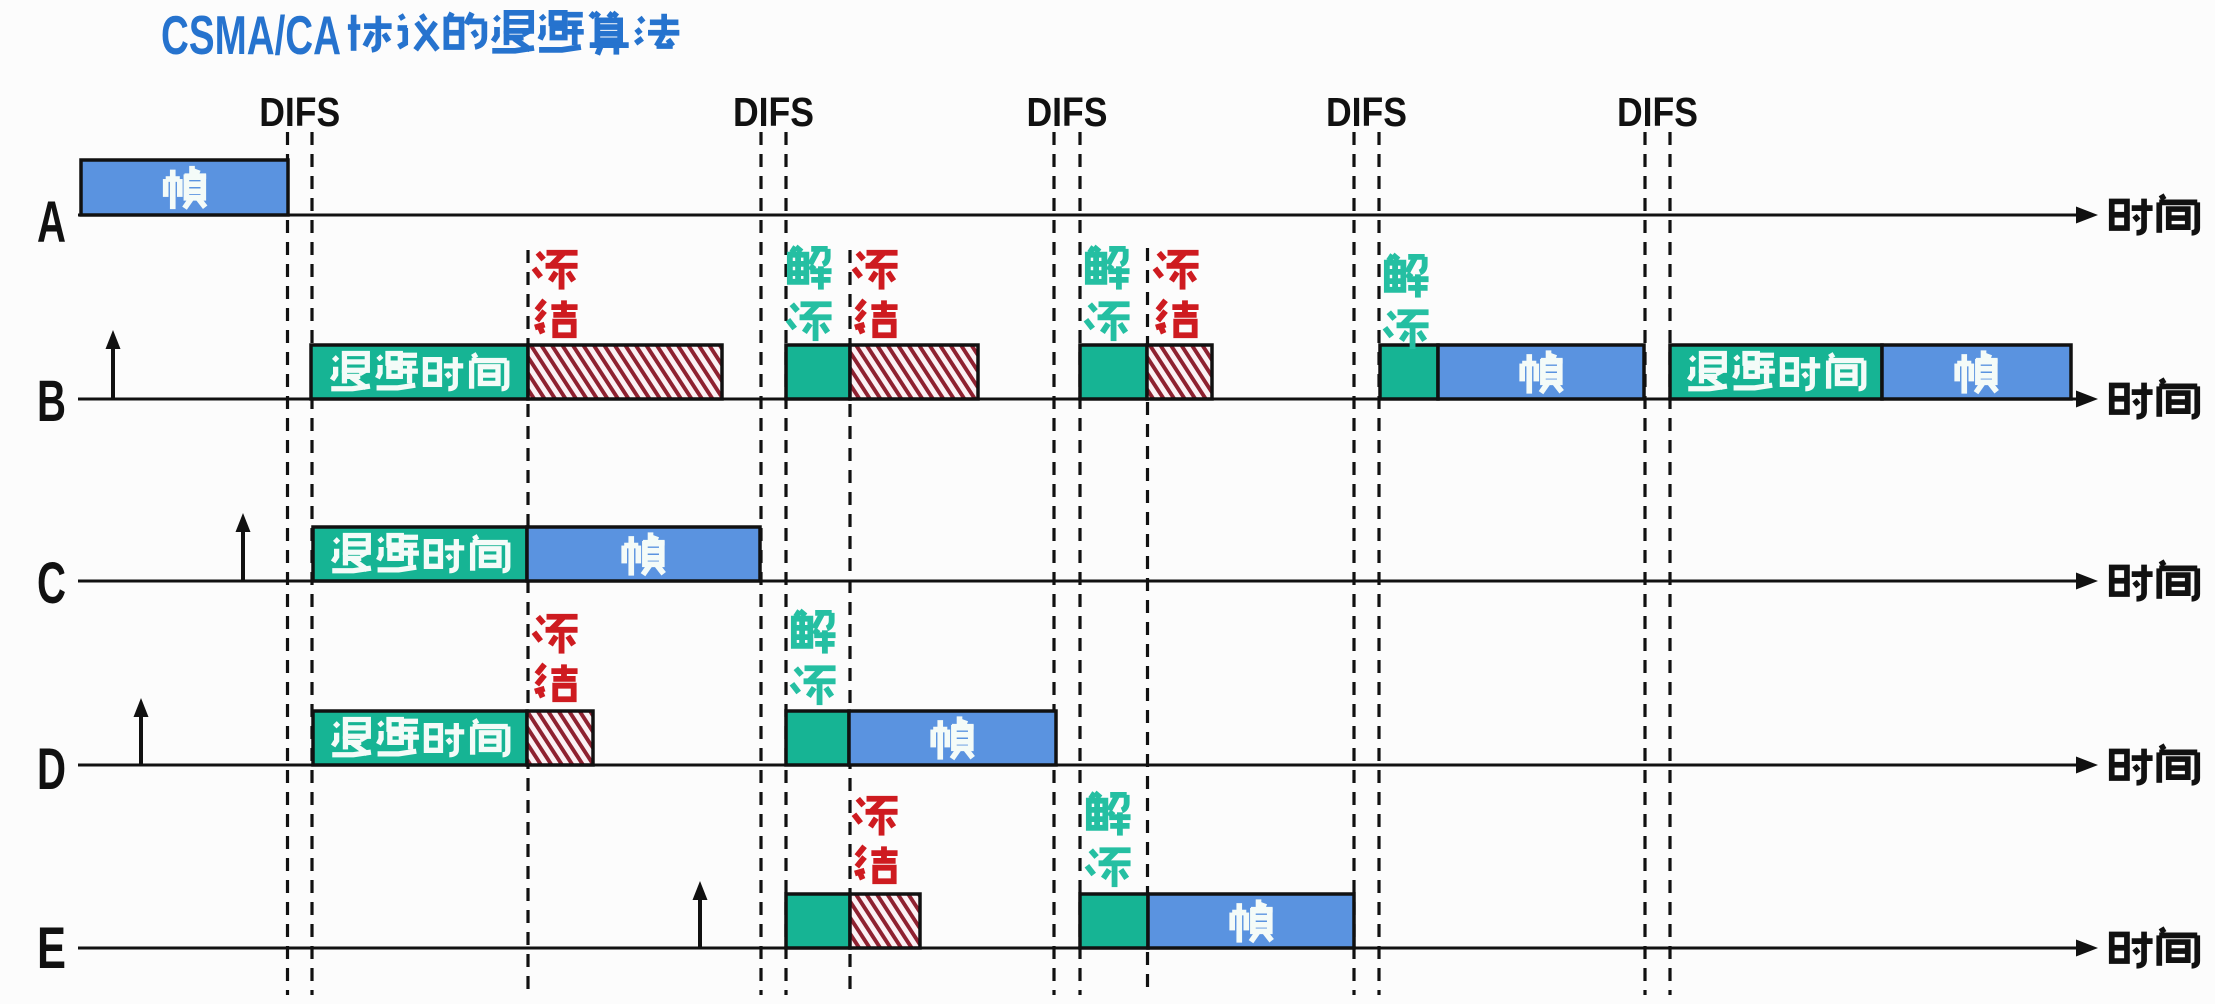 This screenshot has height=1004, width=2215. Describe the element at coordinates (51, 583) in the screenshot. I see `svg-text: C` at that location.